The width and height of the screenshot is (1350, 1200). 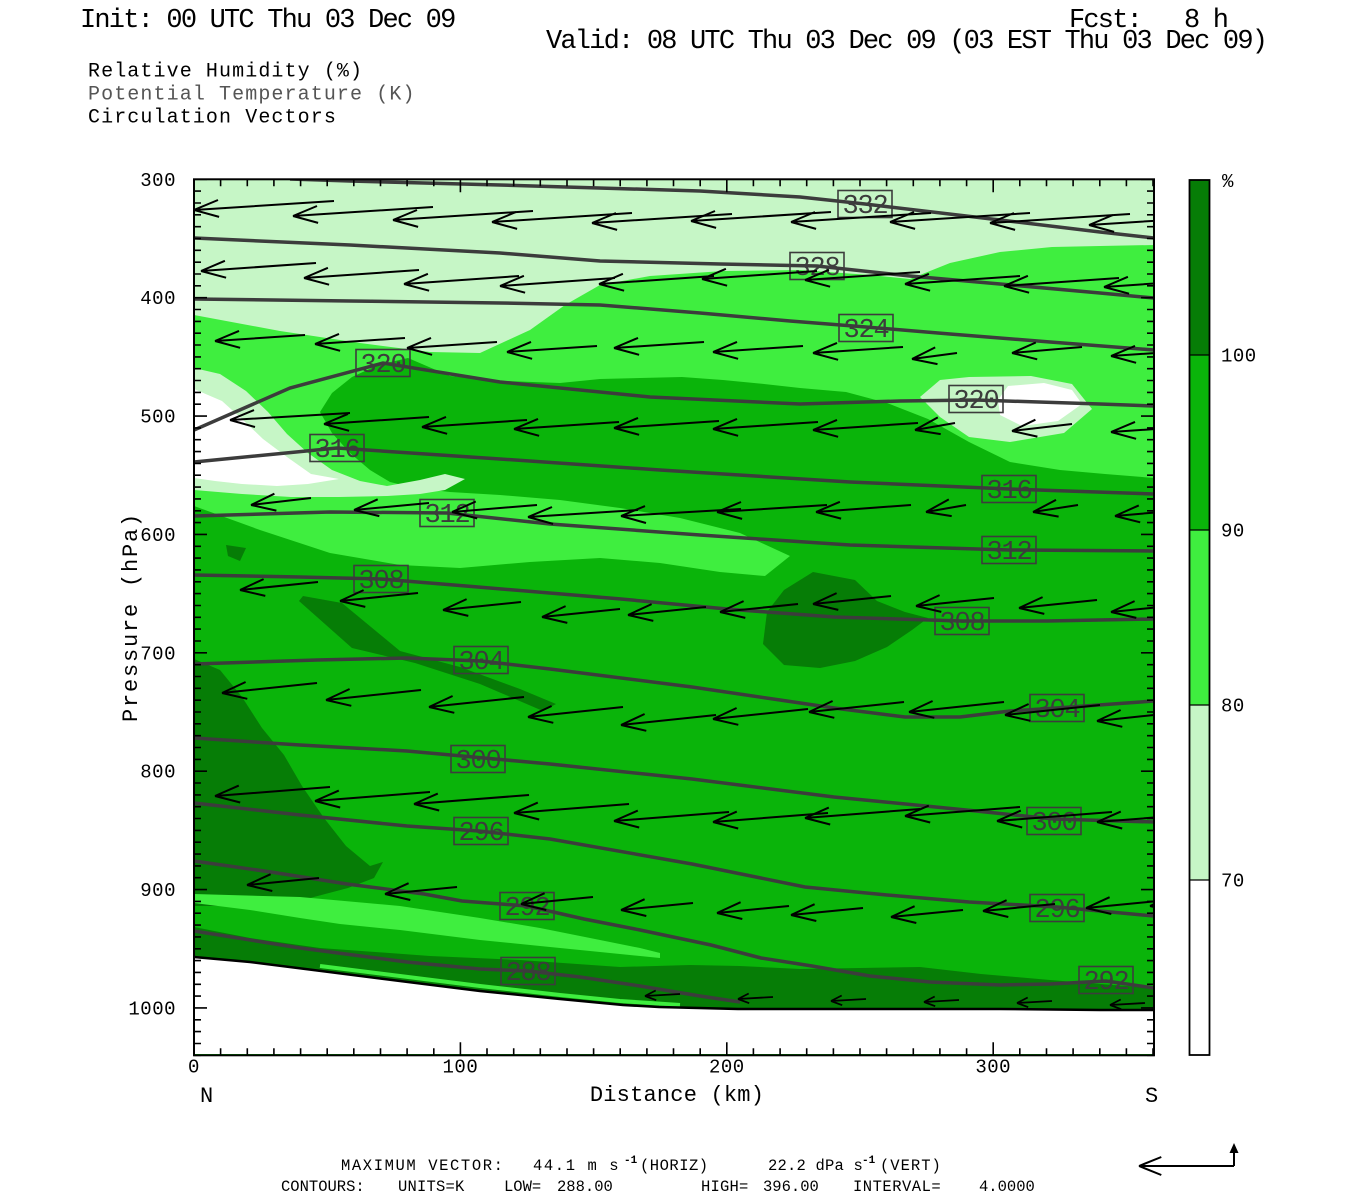 What do you see at coordinates (158, 418) in the screenshot?
I see `svg-text: 500` at bounding box center [158, 418].